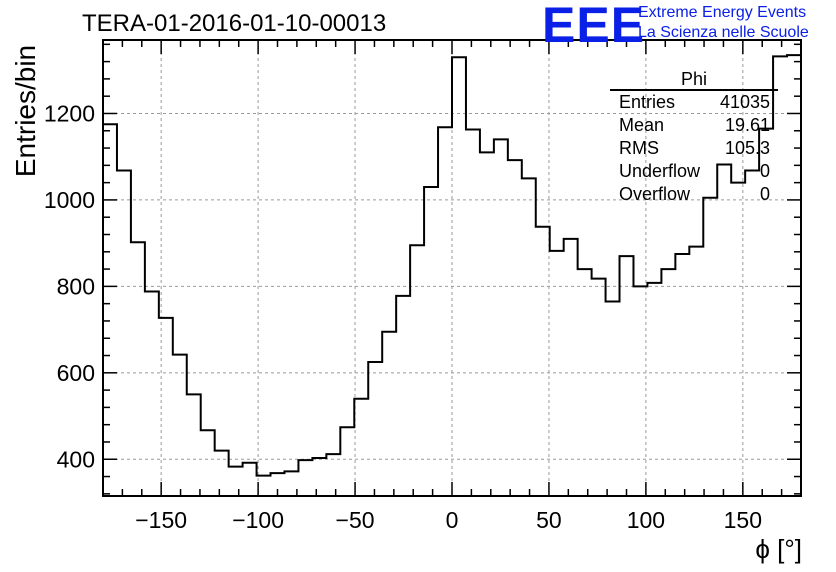 The width and height of the screenshot is (836, 572). I want to click on stats-row-entries: Entries 41035, so click(694, 102).